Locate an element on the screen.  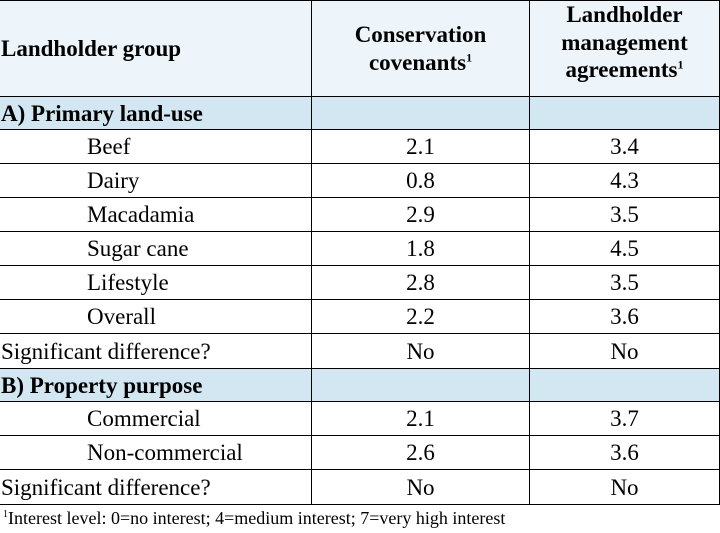
header-cc-line1: Conservation is located at coordinates (420, 34).